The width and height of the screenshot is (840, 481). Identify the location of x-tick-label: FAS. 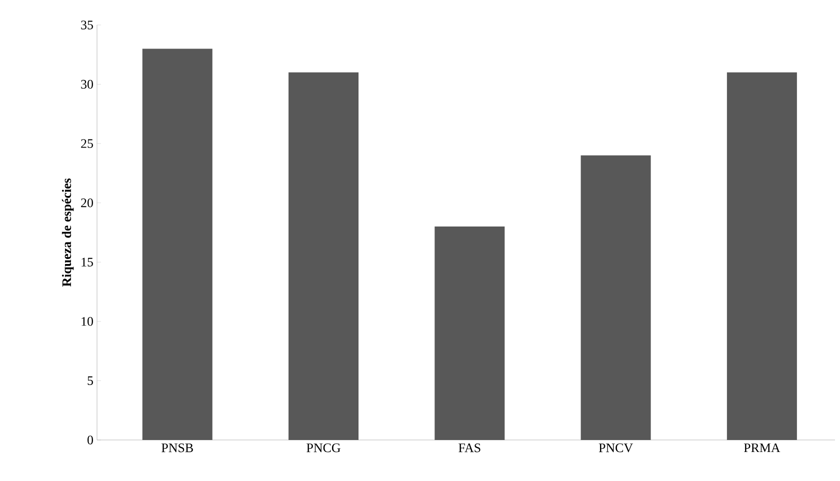
(469, 448).